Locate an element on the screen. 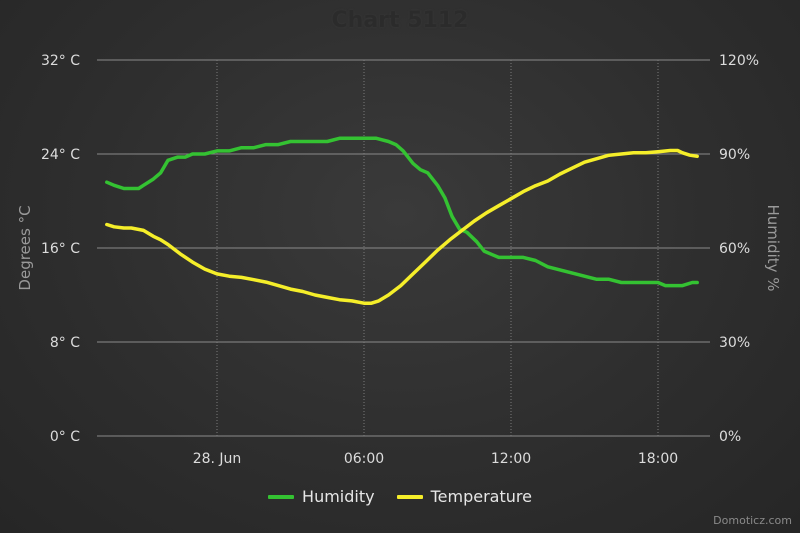  x-tick-label: 18:00 is located at coordinates (658, 459).